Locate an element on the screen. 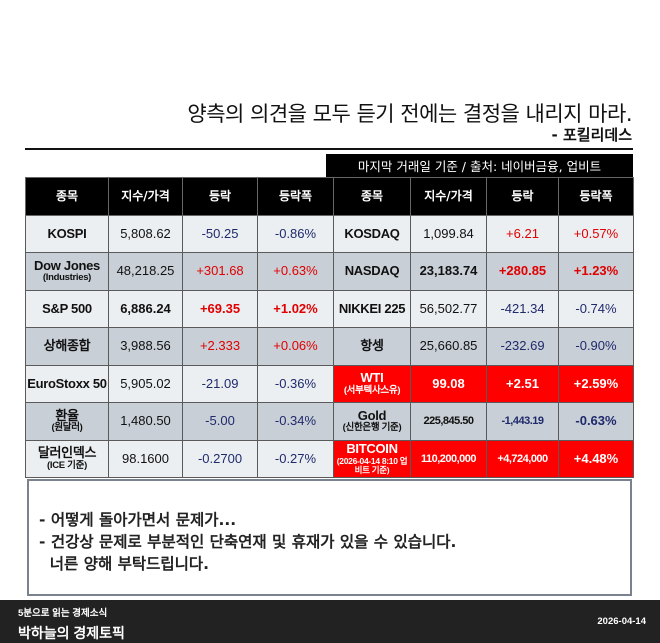  change-value: -21.09 is located at coordinates (220, 383).